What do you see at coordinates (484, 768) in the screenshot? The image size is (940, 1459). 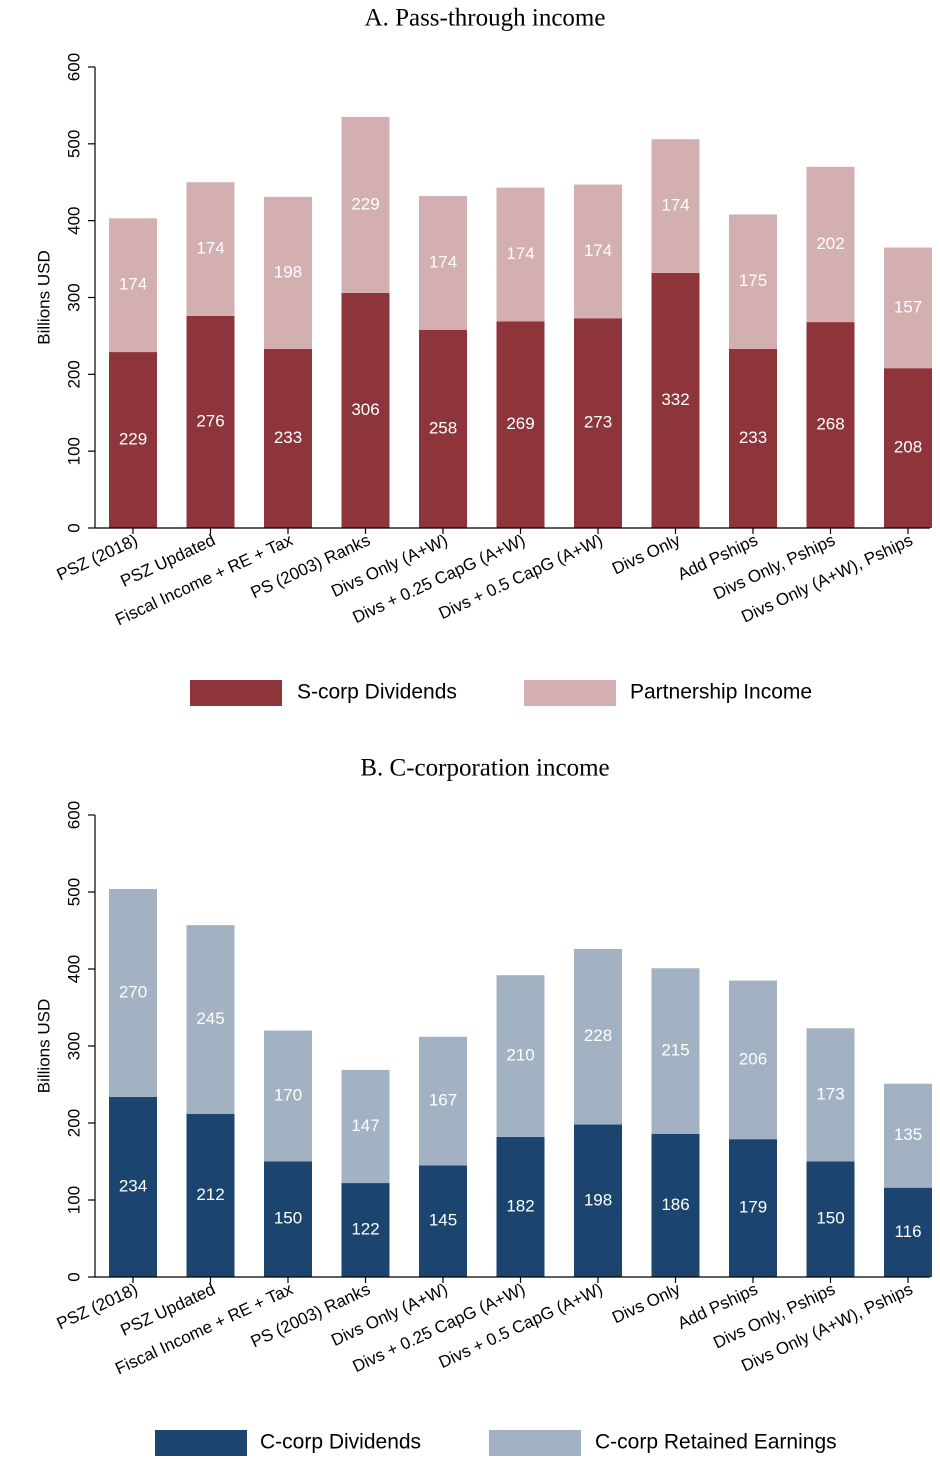 I see `chart-title: B. C-corporation income` at bounding box center [484, 768].